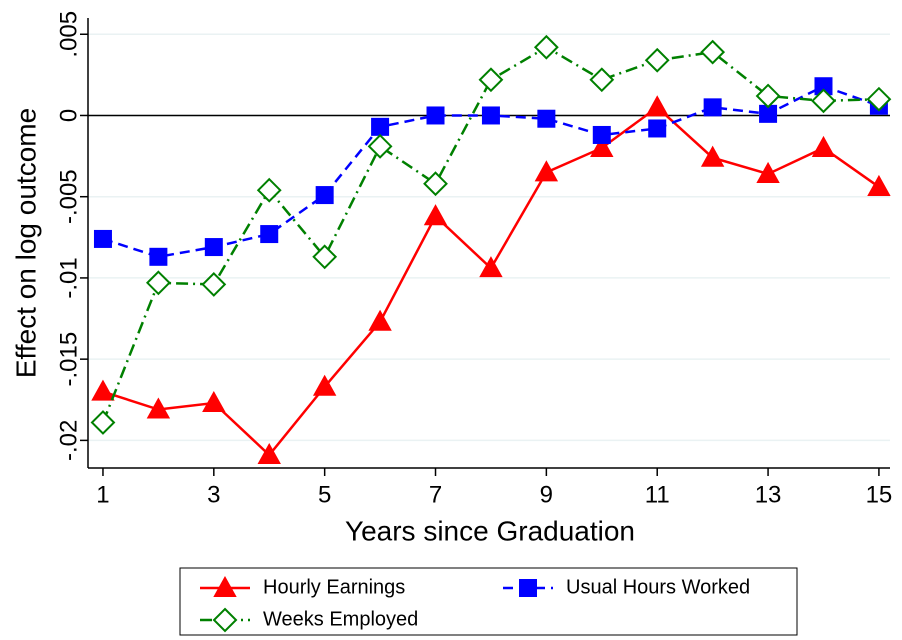  What do you see at coordinates (102, 494) in the screenshot?
I see `x-tick-label: 1` at bounding box center [102, 494].